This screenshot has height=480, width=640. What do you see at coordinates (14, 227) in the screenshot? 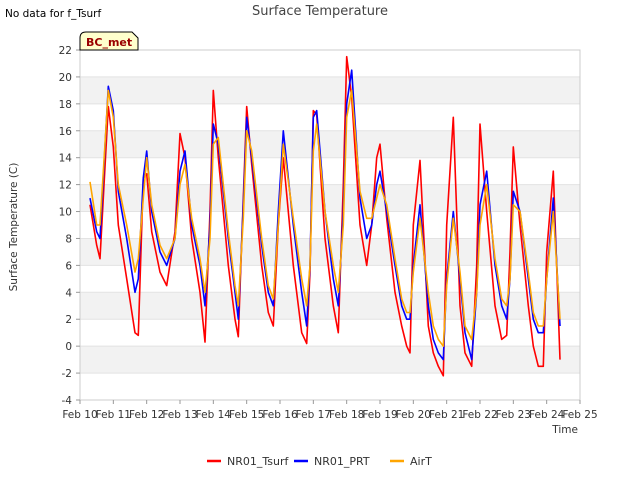
I see `y-axis-label: Surface Temperature (C)` at bounding box center [14, 227].